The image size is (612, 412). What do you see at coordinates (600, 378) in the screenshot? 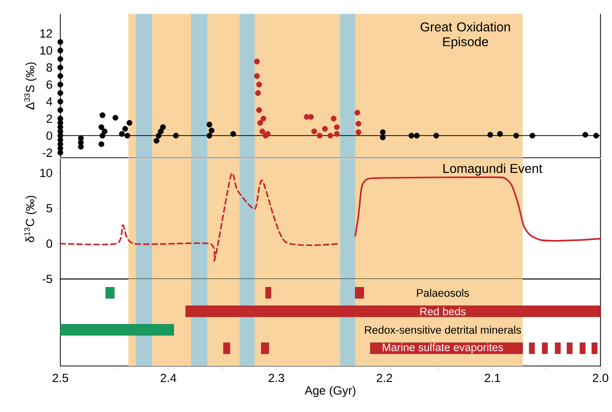
I see `x-tick-label: 2.0` at bounding box center [600, 378].